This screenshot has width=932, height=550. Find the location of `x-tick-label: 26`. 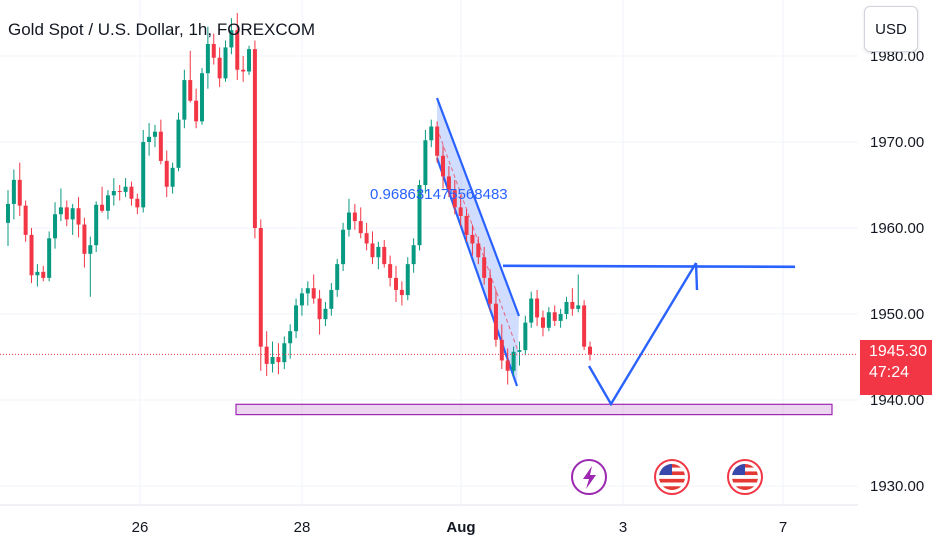

x-tick-label: 26 is located at coordinates (140, 527).